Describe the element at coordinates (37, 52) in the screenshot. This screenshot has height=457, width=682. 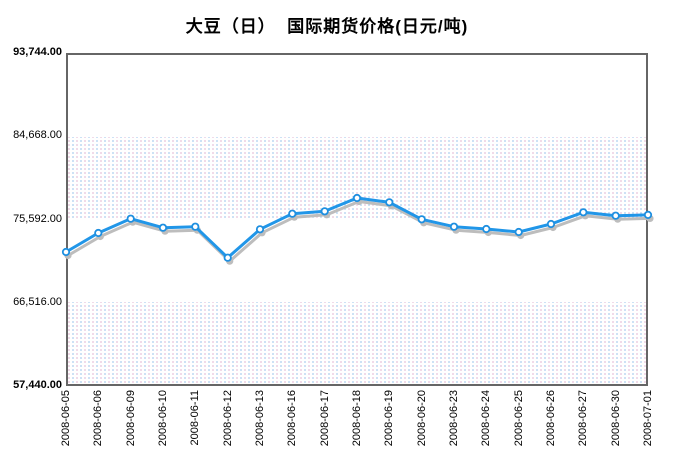
I see `y-axis-tick-label: 93,744.00` at that location.